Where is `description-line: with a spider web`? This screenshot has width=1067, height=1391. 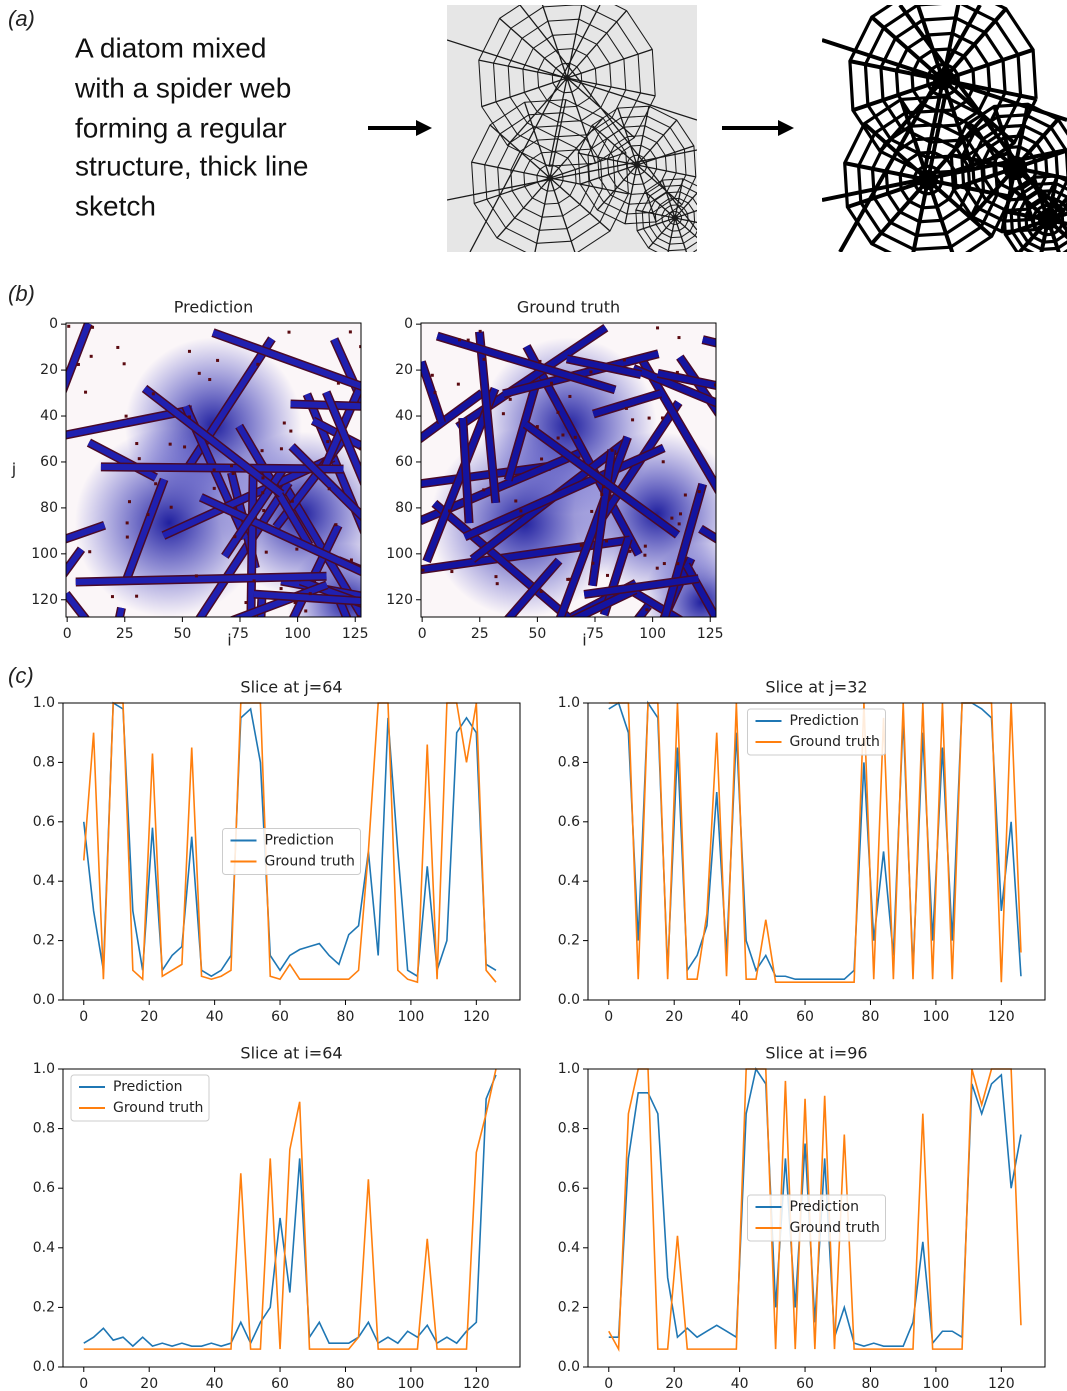
description-line: with a spider web is located at coordinates (182, 87).